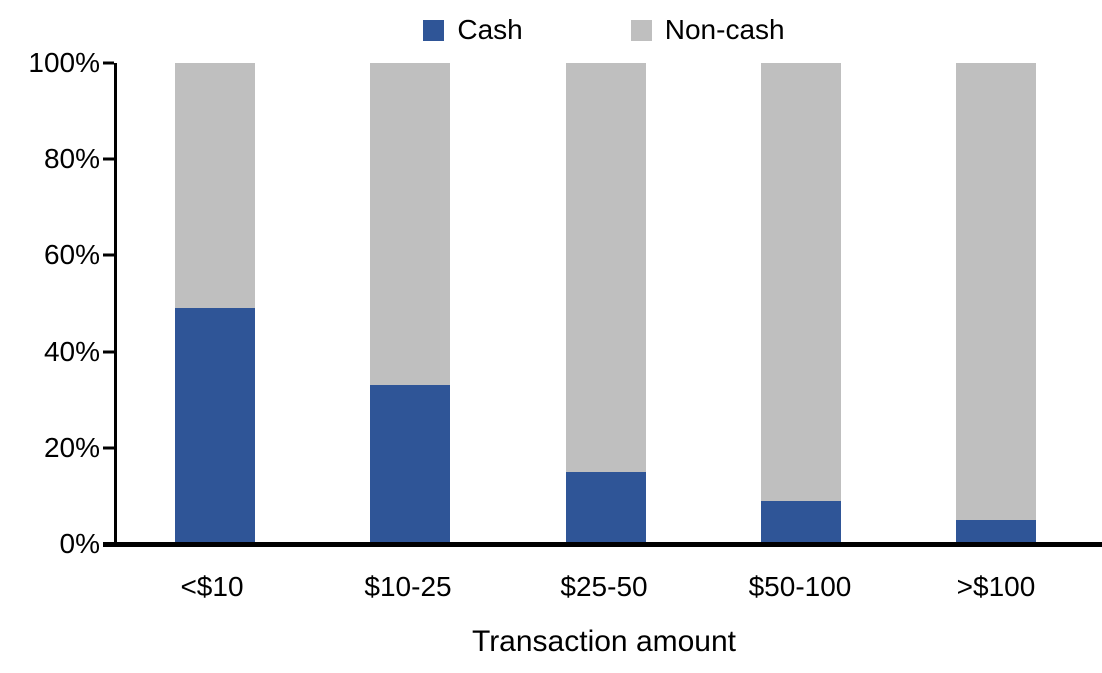 The width and height of the screenshot is (1102, 673). What do you see at coordinates (800, 586) in the screenshot?
I see `x-axis-category-label: $50-100` at bounding box center [800, 586].